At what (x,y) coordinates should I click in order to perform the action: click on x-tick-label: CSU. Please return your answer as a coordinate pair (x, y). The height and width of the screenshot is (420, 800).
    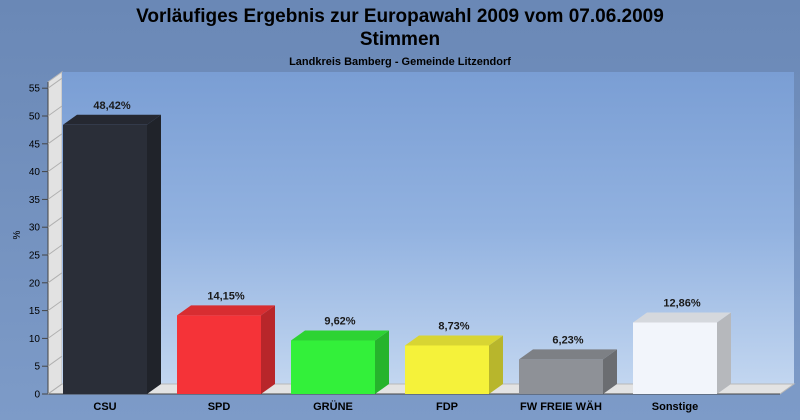
    Looking at the image, I should click on (104, 407).